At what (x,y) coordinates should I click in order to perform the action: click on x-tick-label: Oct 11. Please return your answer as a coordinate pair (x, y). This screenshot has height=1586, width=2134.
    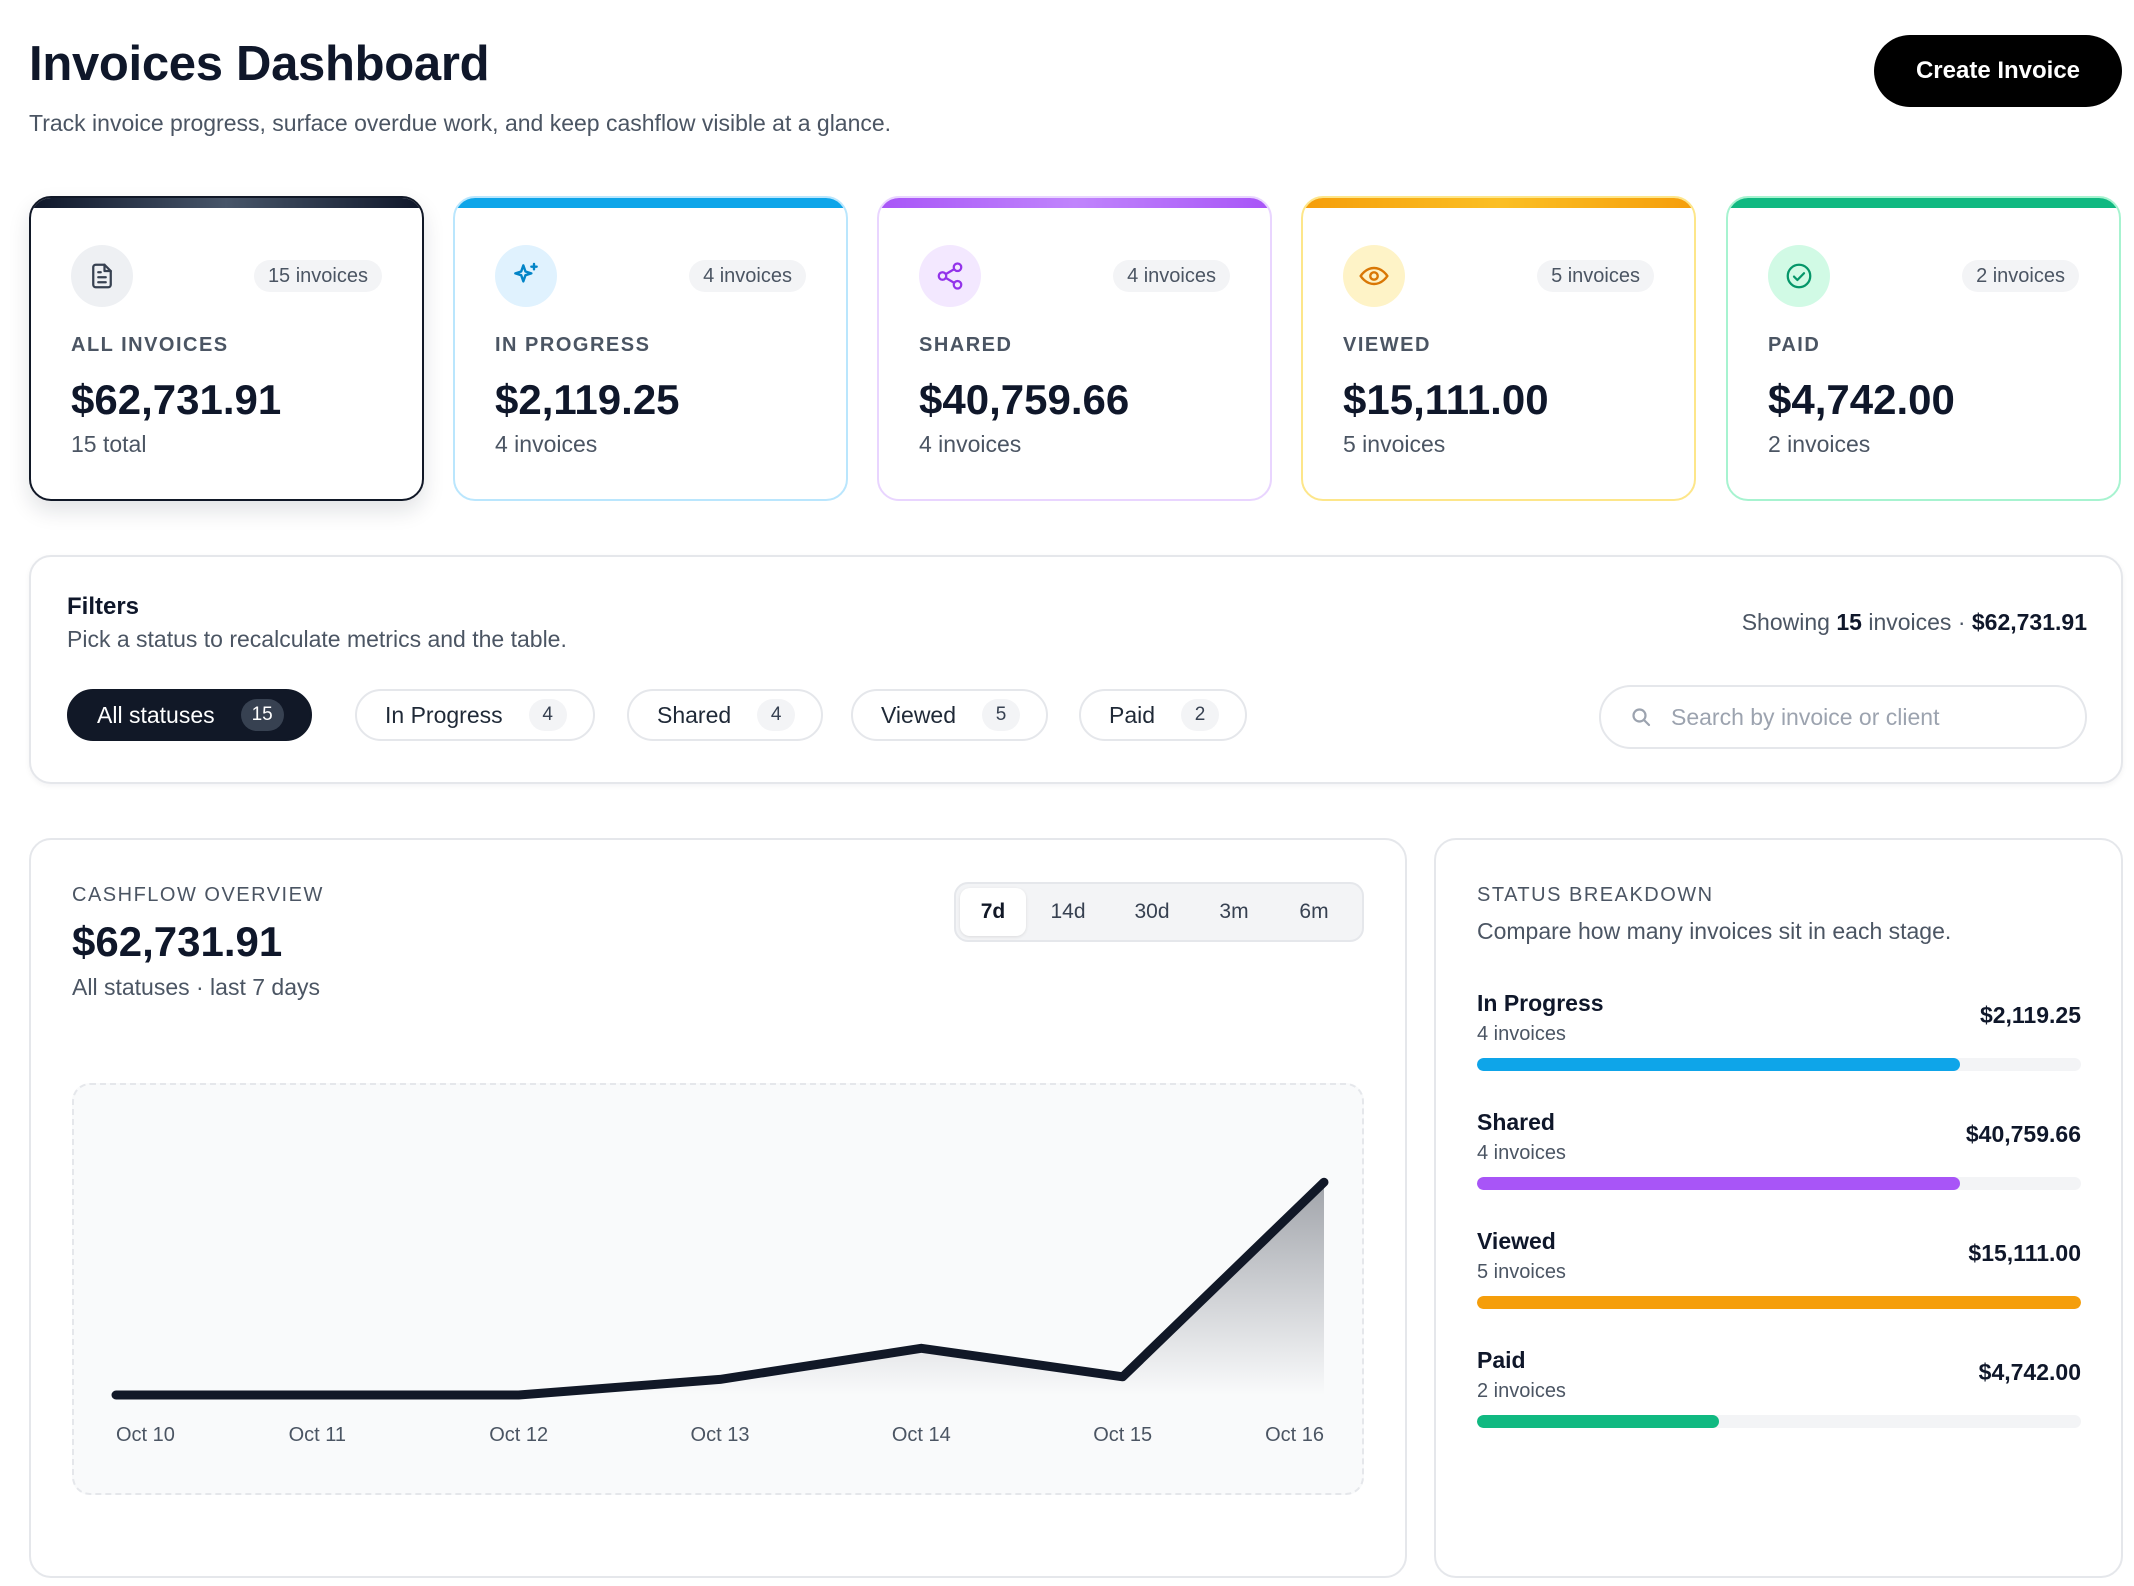
    Looking at the image, I should click on (317, 1435).